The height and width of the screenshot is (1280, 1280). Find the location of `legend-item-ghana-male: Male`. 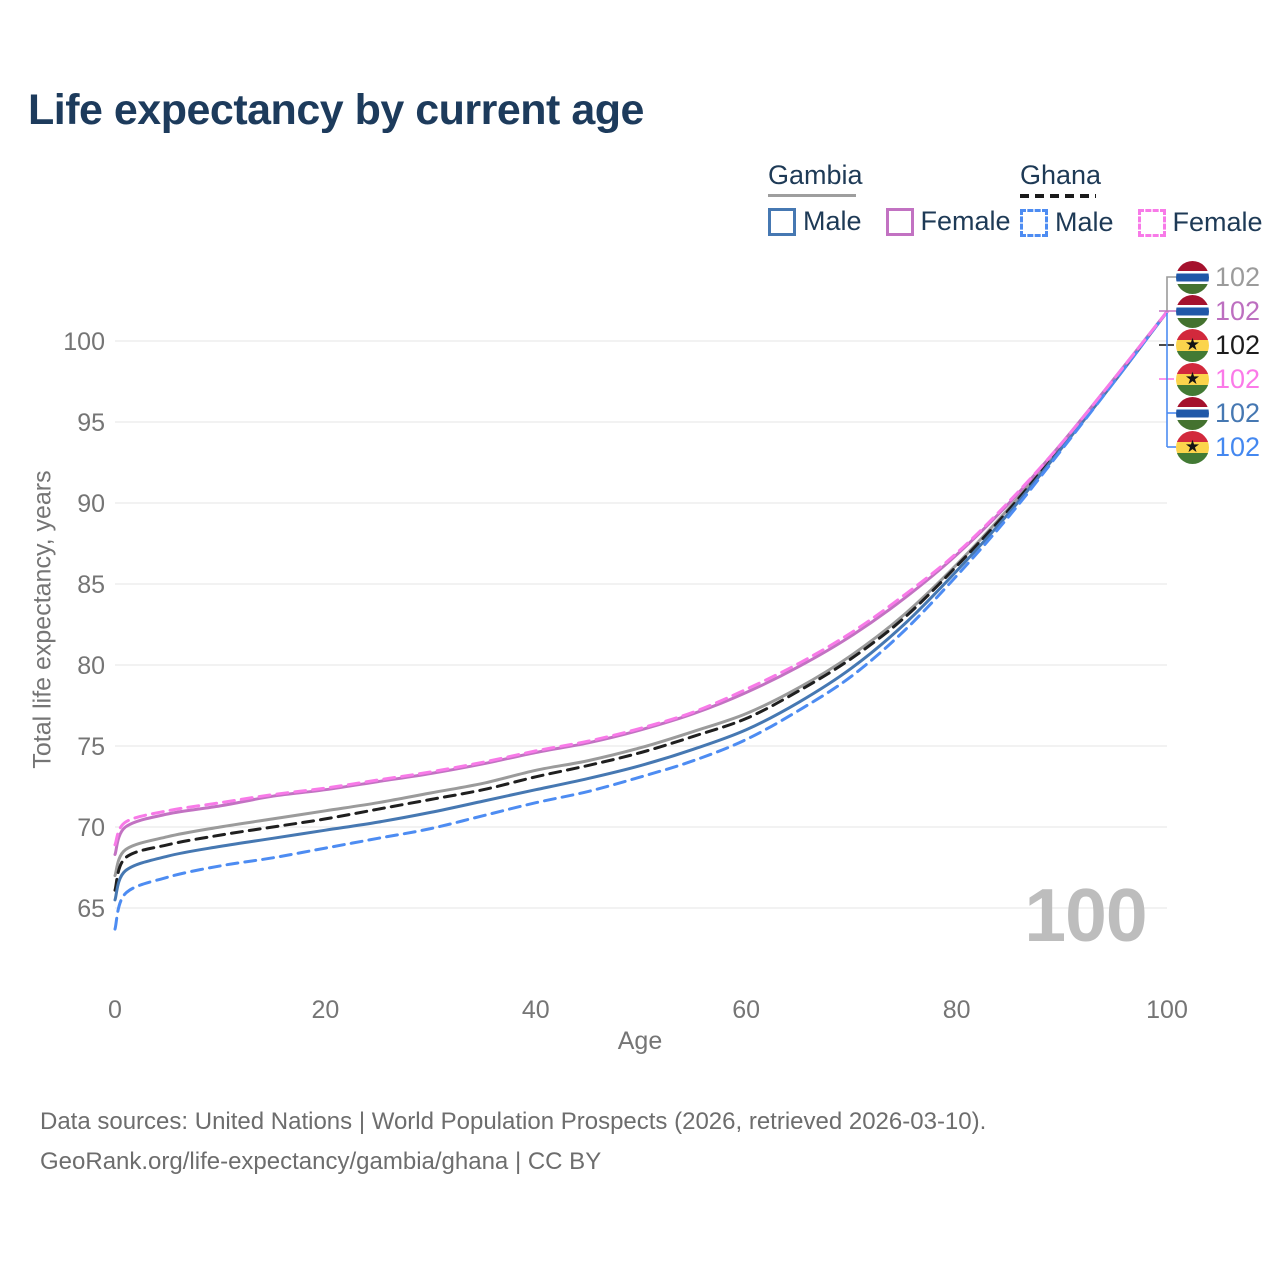

legend-item-ghana-male: Male is located at coordinates (1067, 222).